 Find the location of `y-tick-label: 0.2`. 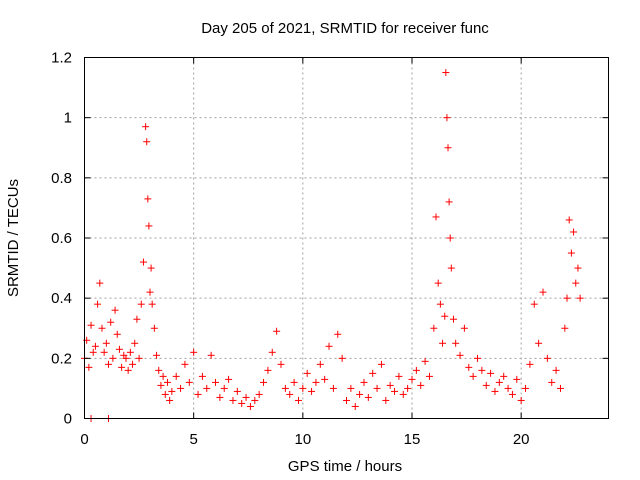

y-tick-label: 0.2 is located at coordinates (61, 358).